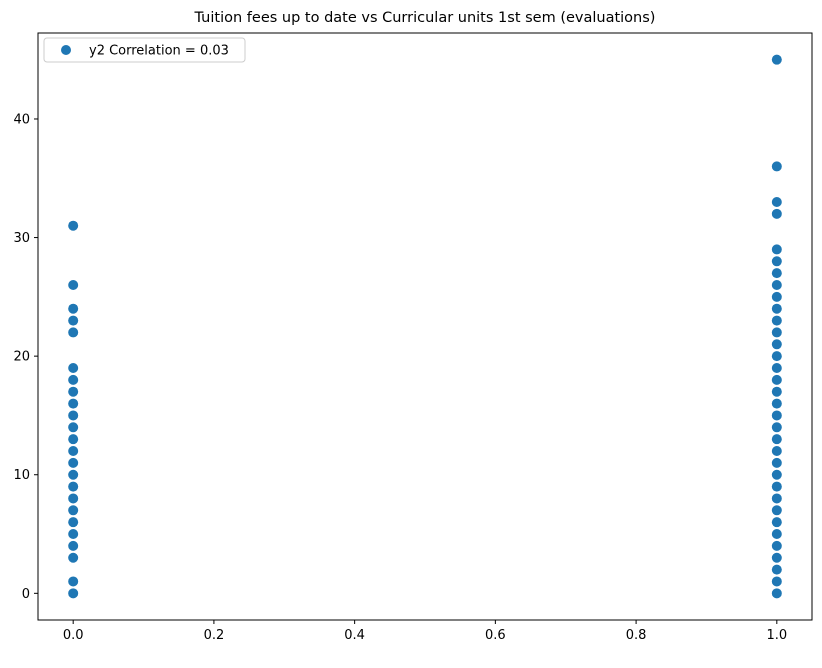 The height and width of the screenshot is (668, 822). What do you see at coordinates (21, 475) in the screenshot?
I see `y-tick-label: 10` at bounding box center [21, 475].